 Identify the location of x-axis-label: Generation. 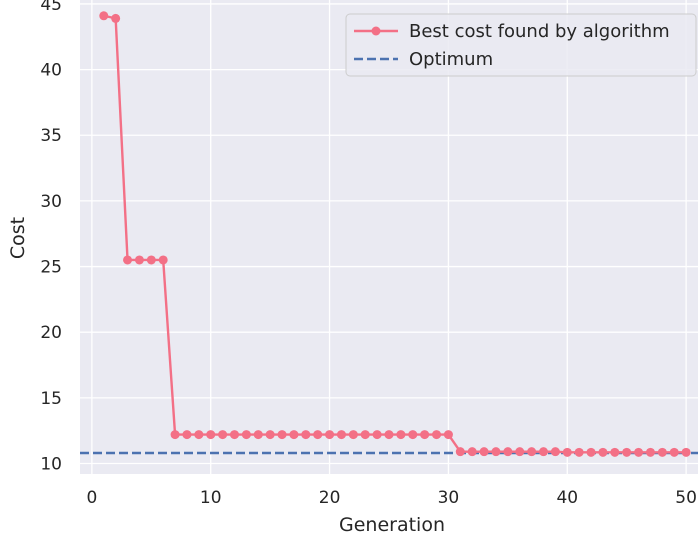
(392, 525).